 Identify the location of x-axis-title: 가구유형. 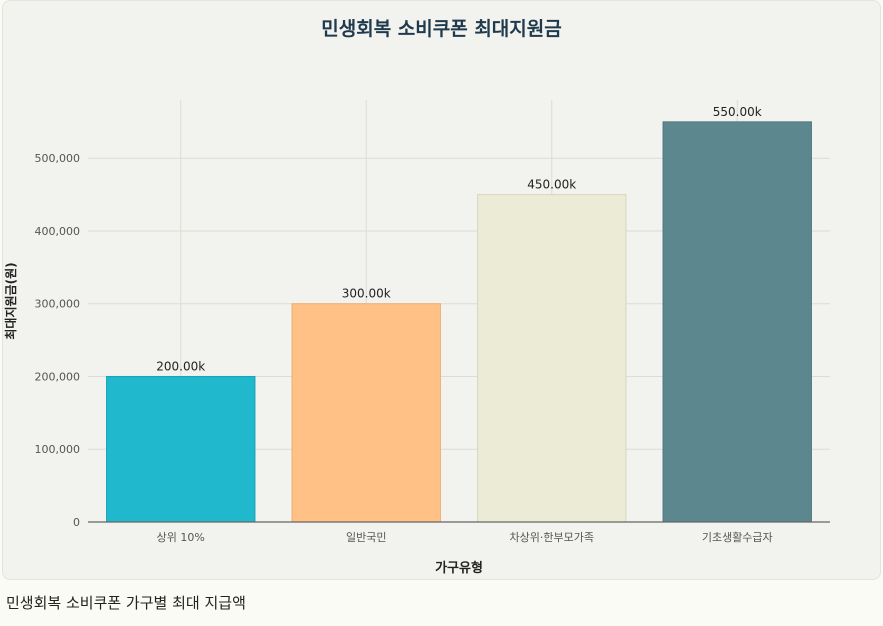
(459, 568).